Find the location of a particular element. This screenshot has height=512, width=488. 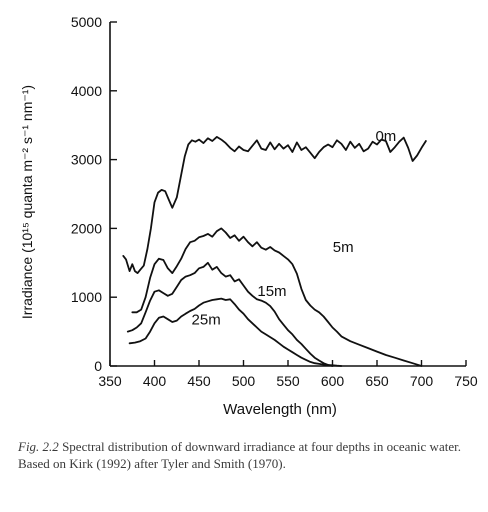

x-tick-label: 750 is located at coordinates (466, 381).